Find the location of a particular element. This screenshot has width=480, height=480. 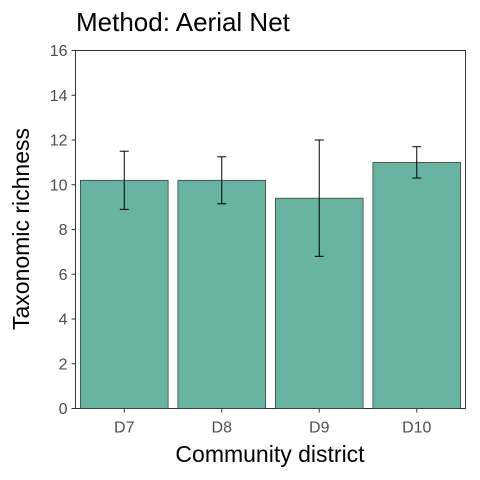

y-tick-label-8: 8 is located at coordinates (63, 230).